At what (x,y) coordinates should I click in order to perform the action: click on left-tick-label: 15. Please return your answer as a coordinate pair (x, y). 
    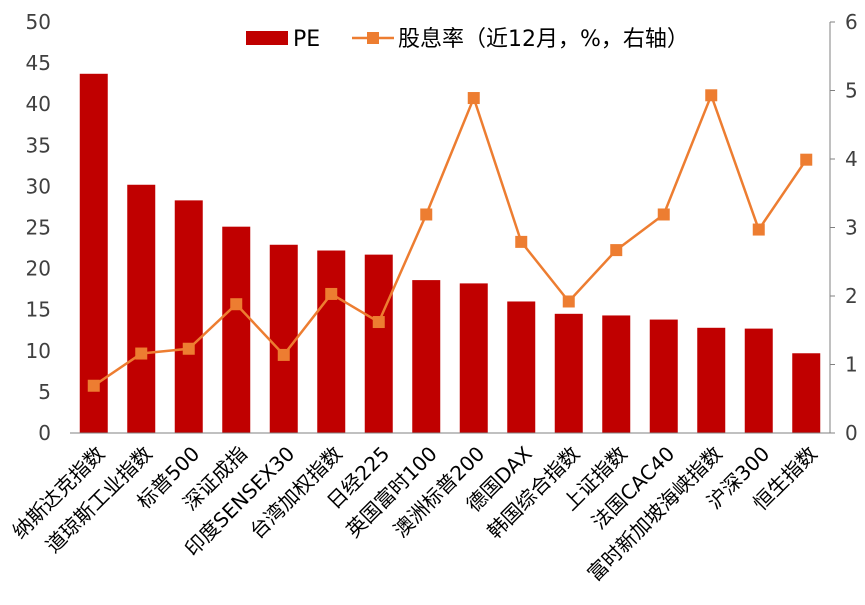
    Looking at the image, I should click on (38, 310).